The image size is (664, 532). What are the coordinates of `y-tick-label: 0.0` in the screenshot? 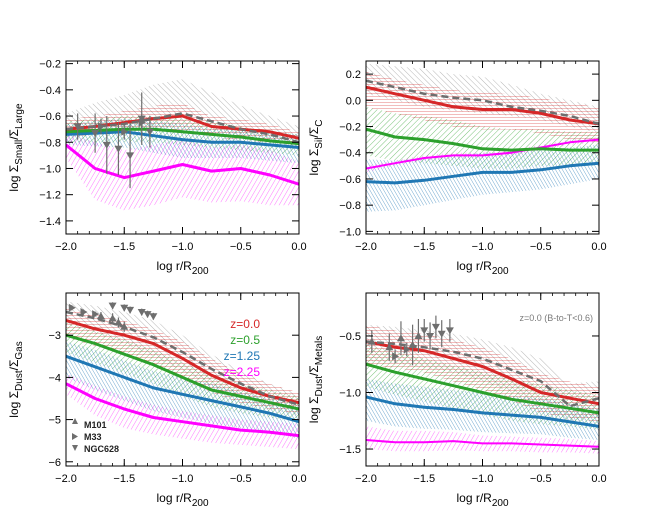 It's located at (353, 101).